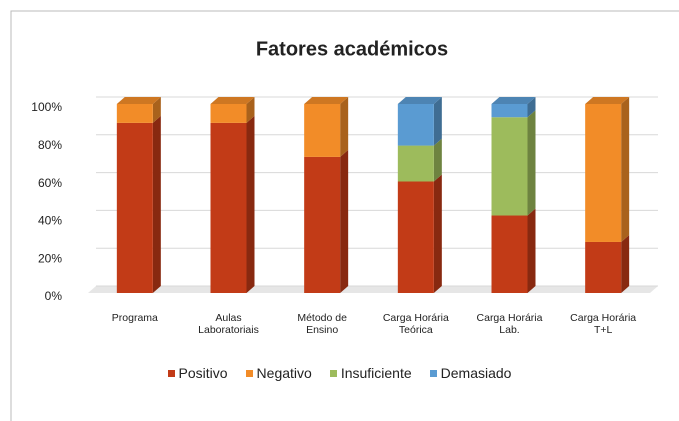 The image size is (679, 421). What do you see at coordinates (228, 324) in the screenshot?
I see `x-tick-label: Aulas Laboratoriais` at bounding box center [228, 324].